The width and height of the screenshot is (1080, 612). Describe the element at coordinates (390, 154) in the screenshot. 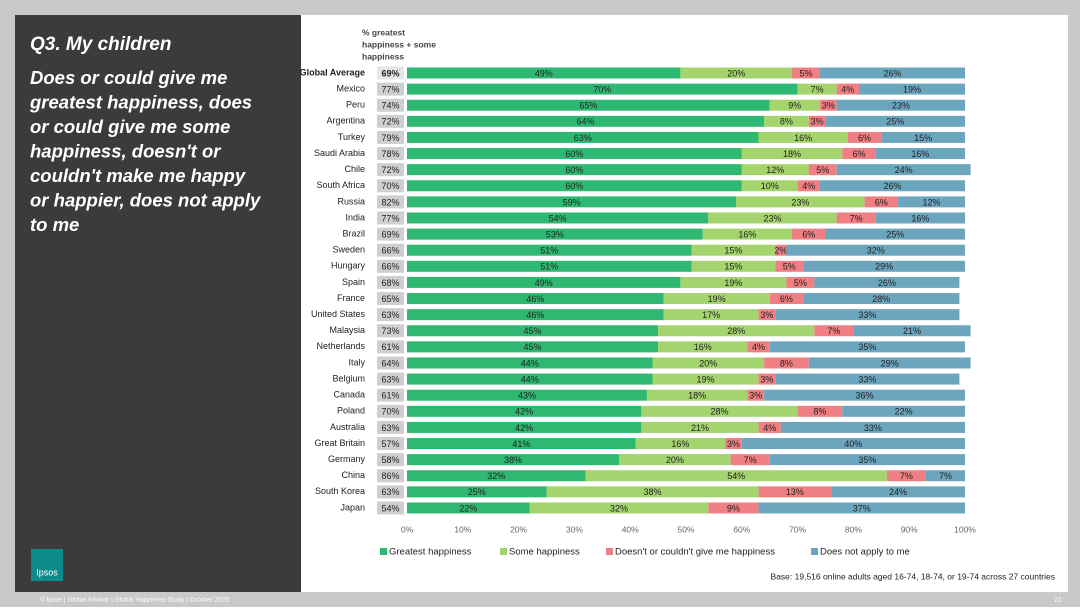

I see `total-label: 78%` at that location.